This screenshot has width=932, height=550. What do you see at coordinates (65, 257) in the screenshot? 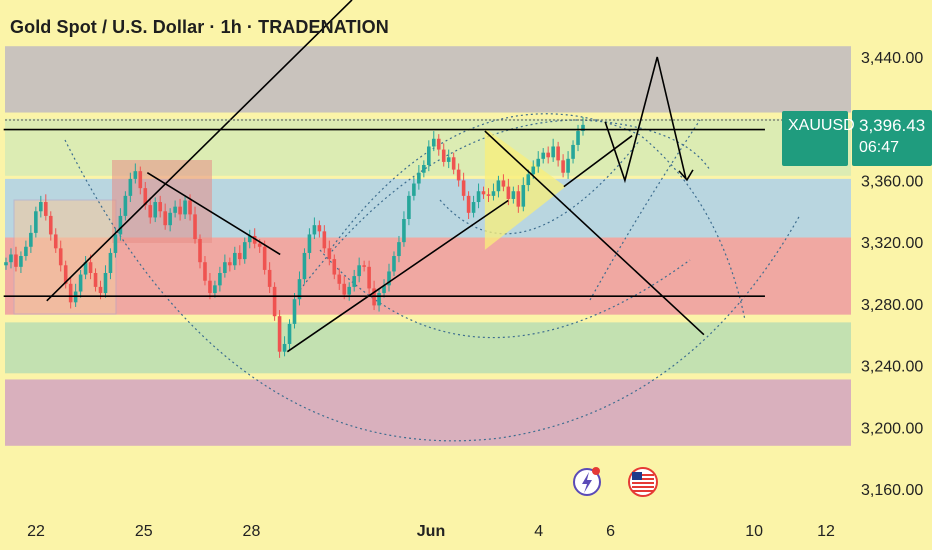
I see `highlight-box-left` at bounding box center [65, 257].